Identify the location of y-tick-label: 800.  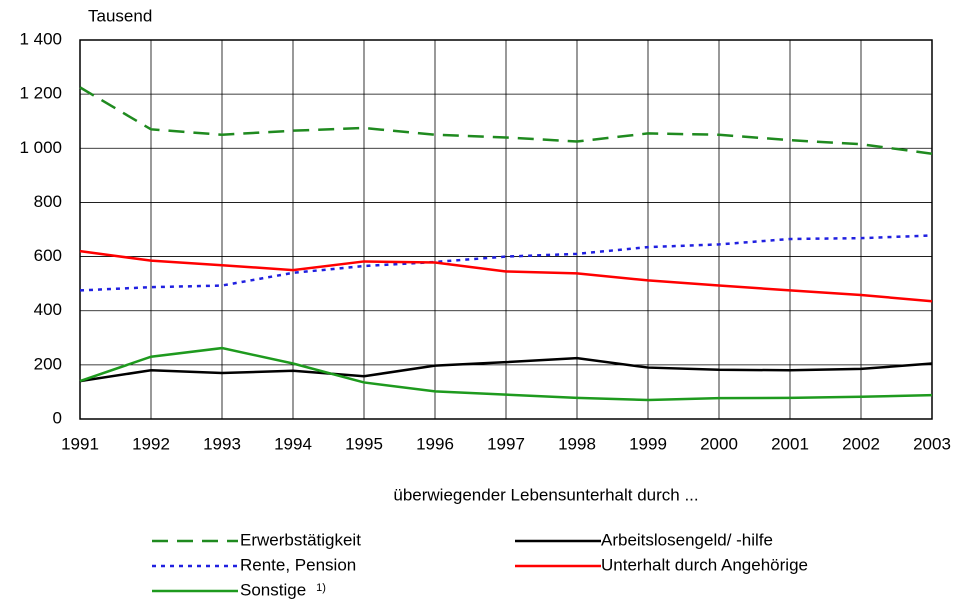
(48, 201).